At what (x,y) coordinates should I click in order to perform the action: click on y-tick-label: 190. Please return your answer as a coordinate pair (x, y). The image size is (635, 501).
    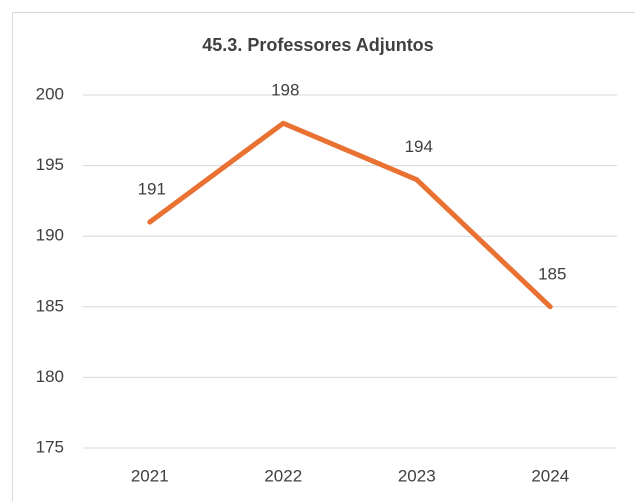
    Looking at the image, I should click on (50, 235).